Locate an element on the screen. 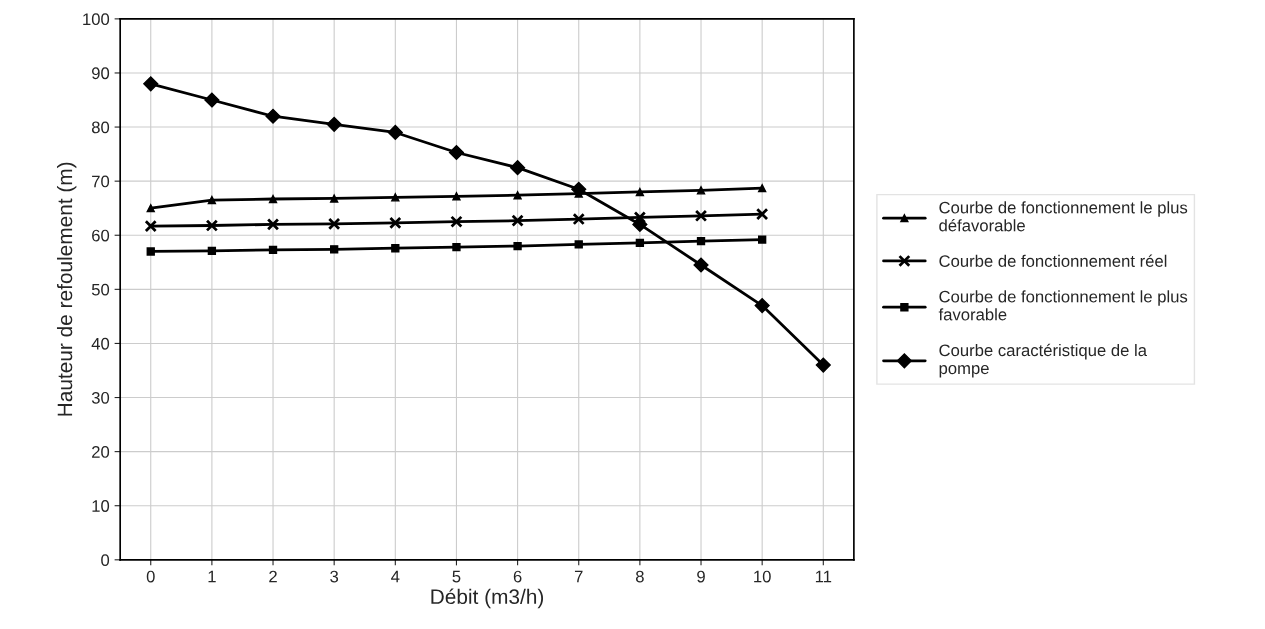  x-tick-label: 6 is located at coordinates (517, 576).